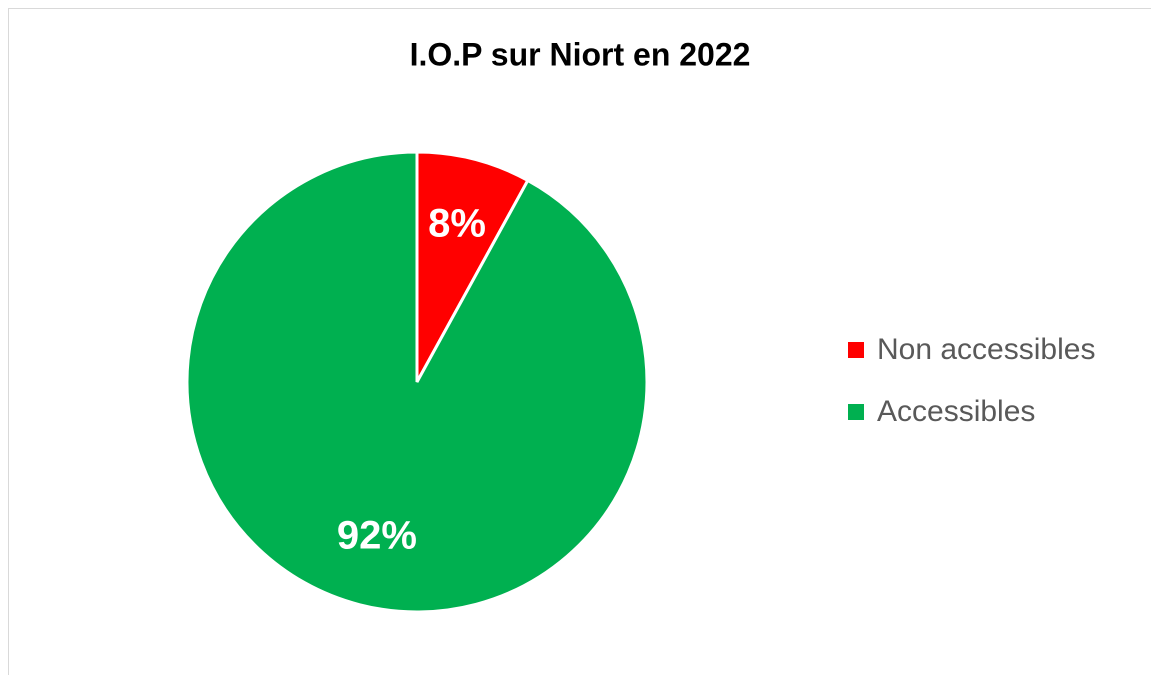 This screenshot has height=675, width=1151. I want to click on data-label: 8%, so click(457, 224).